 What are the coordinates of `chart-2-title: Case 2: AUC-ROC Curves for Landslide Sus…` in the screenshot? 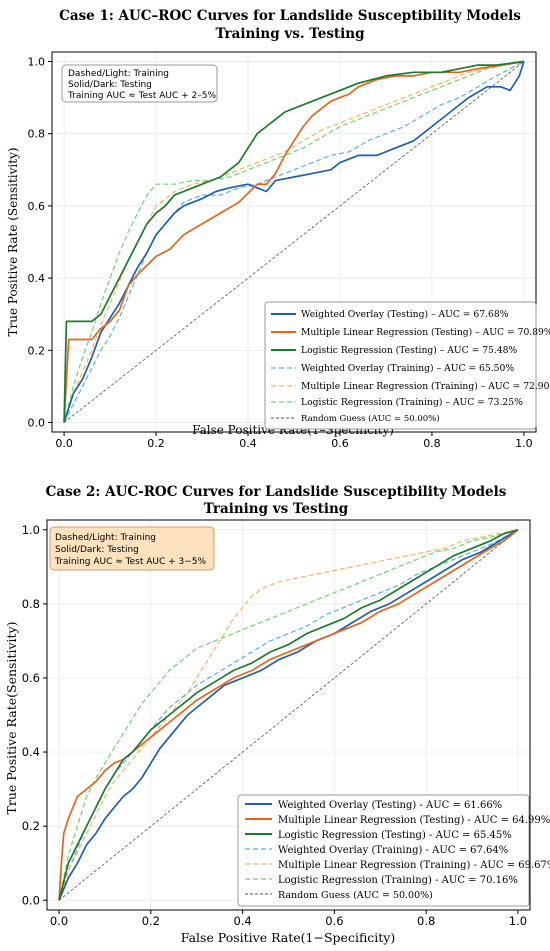 It's located at (276, 492).